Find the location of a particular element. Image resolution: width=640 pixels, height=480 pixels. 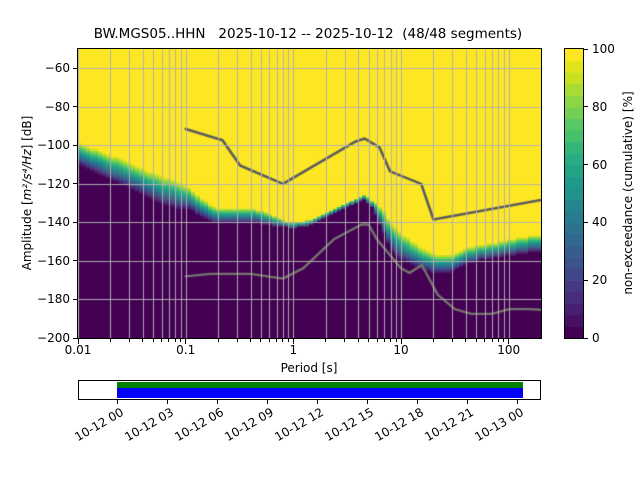

x-tick-label: 1 is located at coordinates (293, 350).